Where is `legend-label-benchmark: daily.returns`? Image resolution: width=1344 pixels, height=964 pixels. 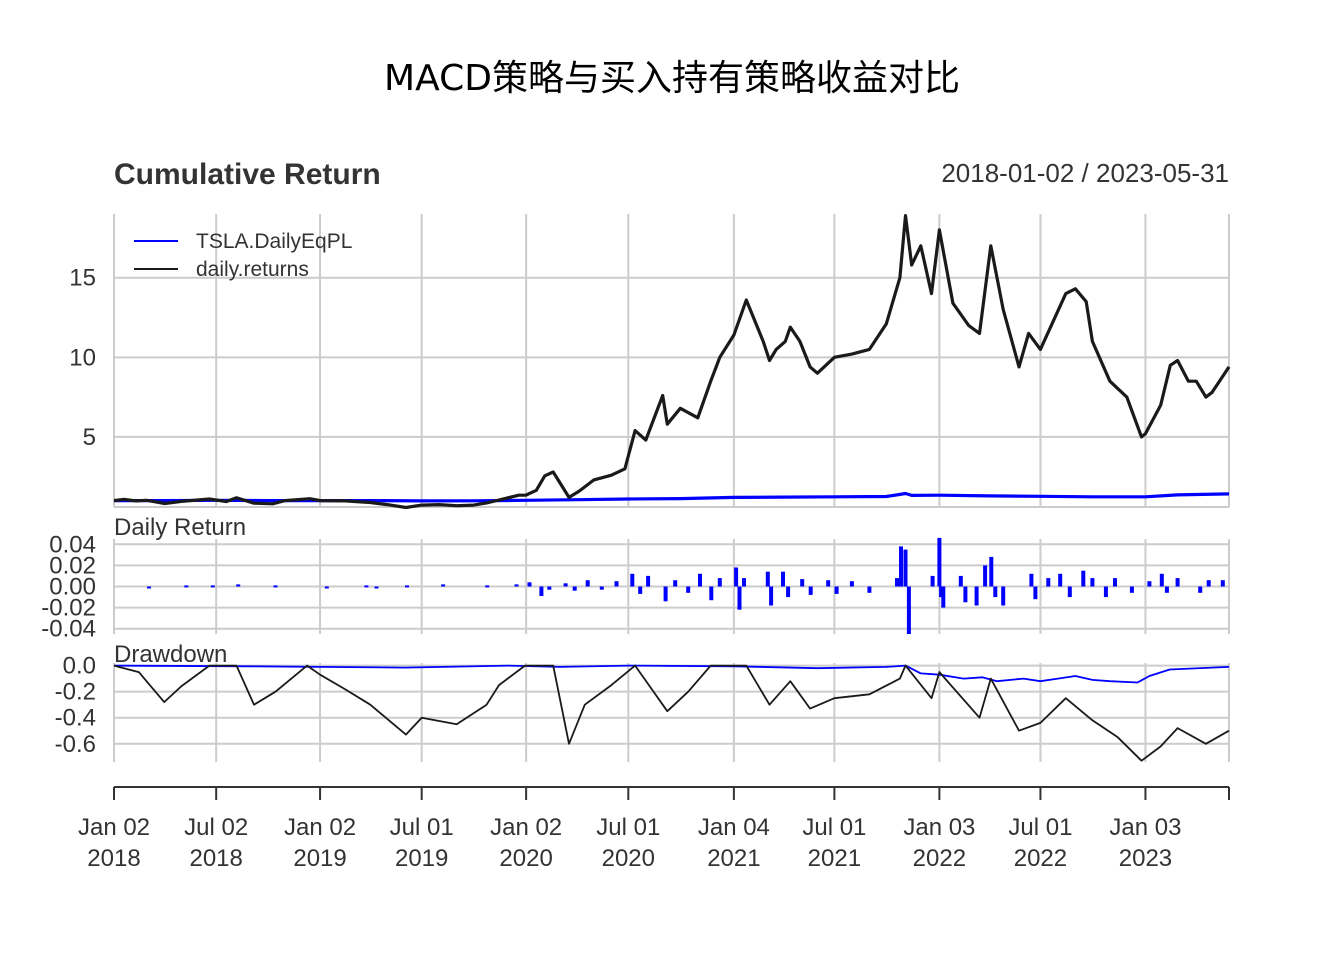
legend-label-benchmark: daily.returns is located at coordinates (252, 269).